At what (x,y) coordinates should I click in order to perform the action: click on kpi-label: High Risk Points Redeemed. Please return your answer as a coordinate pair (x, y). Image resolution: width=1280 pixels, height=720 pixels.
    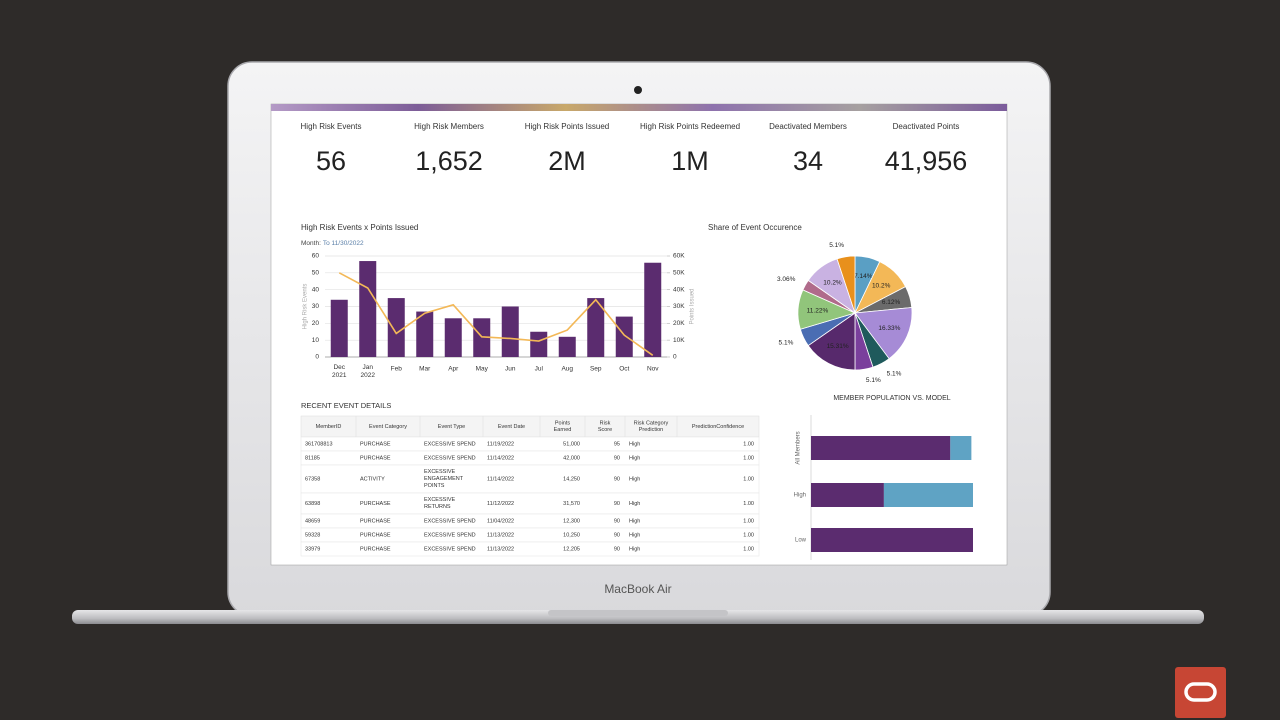
    Looking at the image, I should click on (690, 126).